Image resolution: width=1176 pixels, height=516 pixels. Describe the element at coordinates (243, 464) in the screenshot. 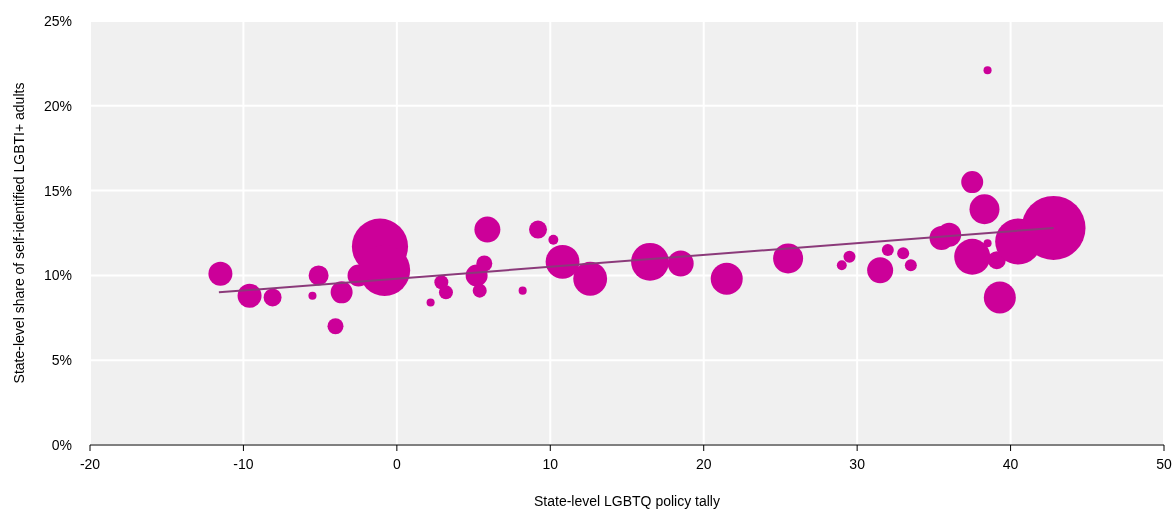

I see `x-tick-label: -10` at that location.